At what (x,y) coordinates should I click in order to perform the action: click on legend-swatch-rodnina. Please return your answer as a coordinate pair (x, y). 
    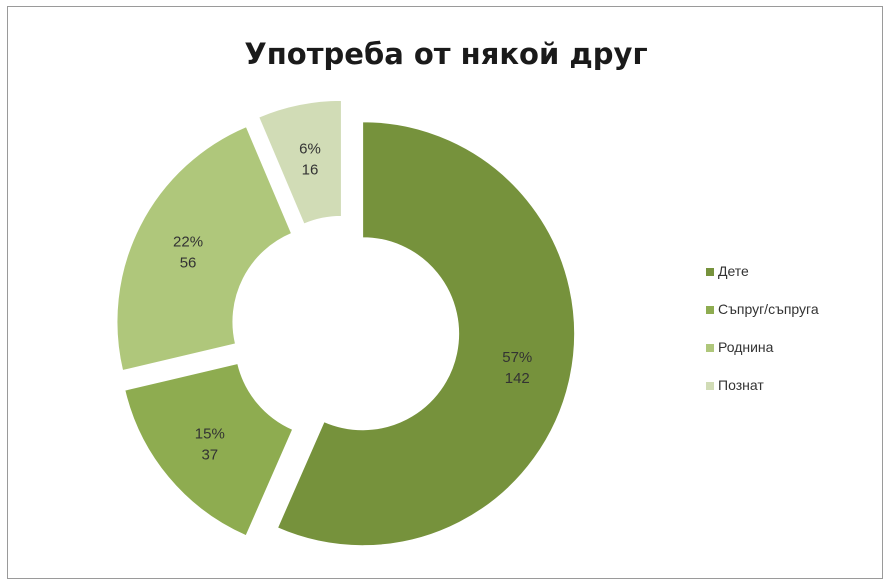
    Looking at the image, I should click on (710, 348).